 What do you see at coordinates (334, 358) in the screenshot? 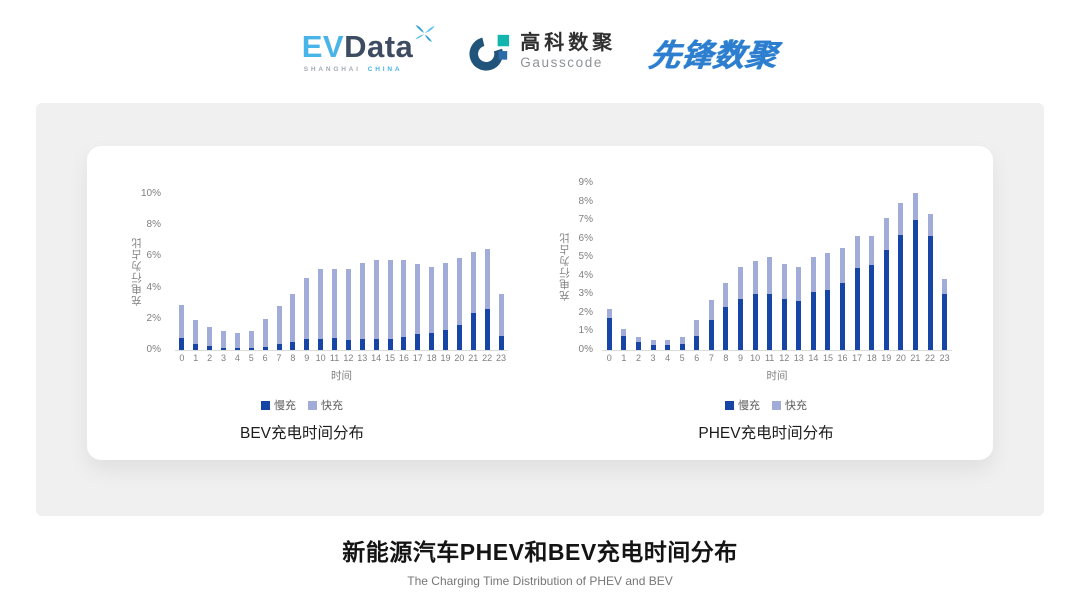
I see `x-axis-tick: 11` at bounding box center [334, 358].